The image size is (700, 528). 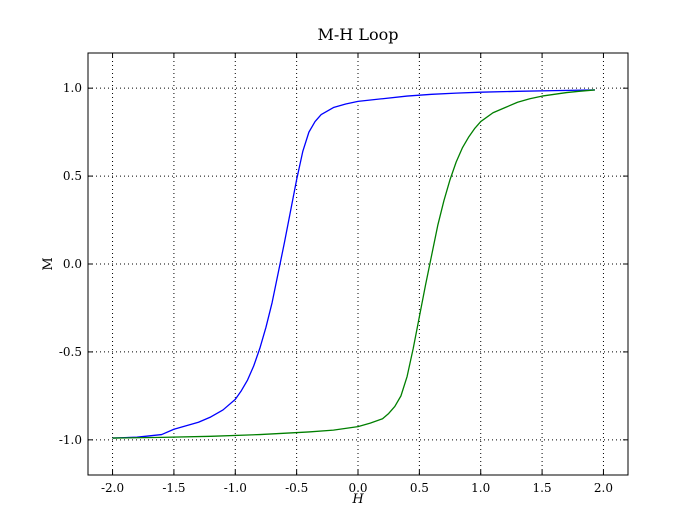 What do you see at coordinates (480, 488) in the screenshot?
I see `x-tick-label: 1.0` at bounding box center [480, 488].